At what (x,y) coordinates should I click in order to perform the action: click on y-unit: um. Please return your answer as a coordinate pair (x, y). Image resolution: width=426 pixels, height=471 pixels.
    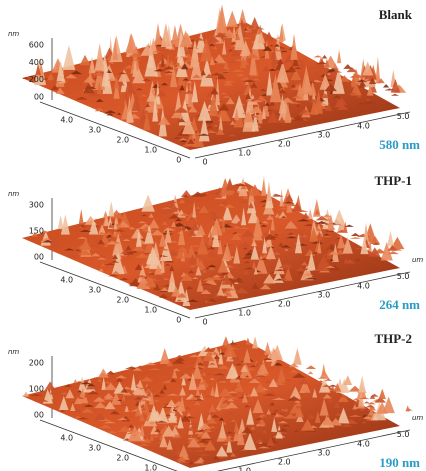
    Looking at the image, I should click on (417, 260).